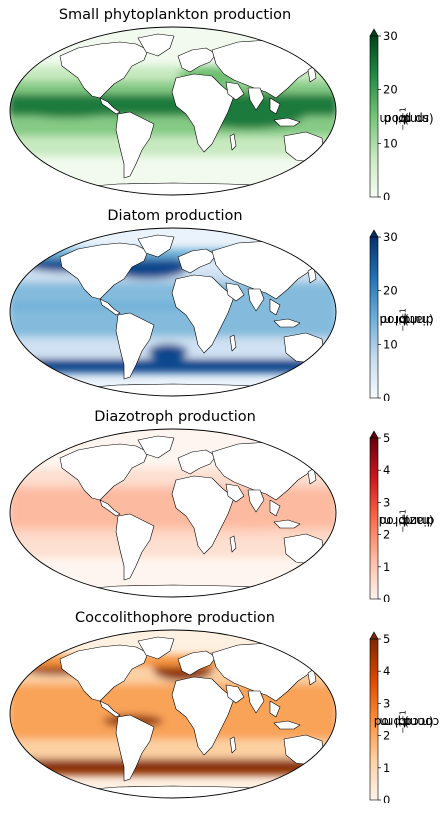  Describe the element at coordinates (406, 521) in the screenshot. I see `colorbar-label: diaz prod (mmol m −2 d −1)` at that location.